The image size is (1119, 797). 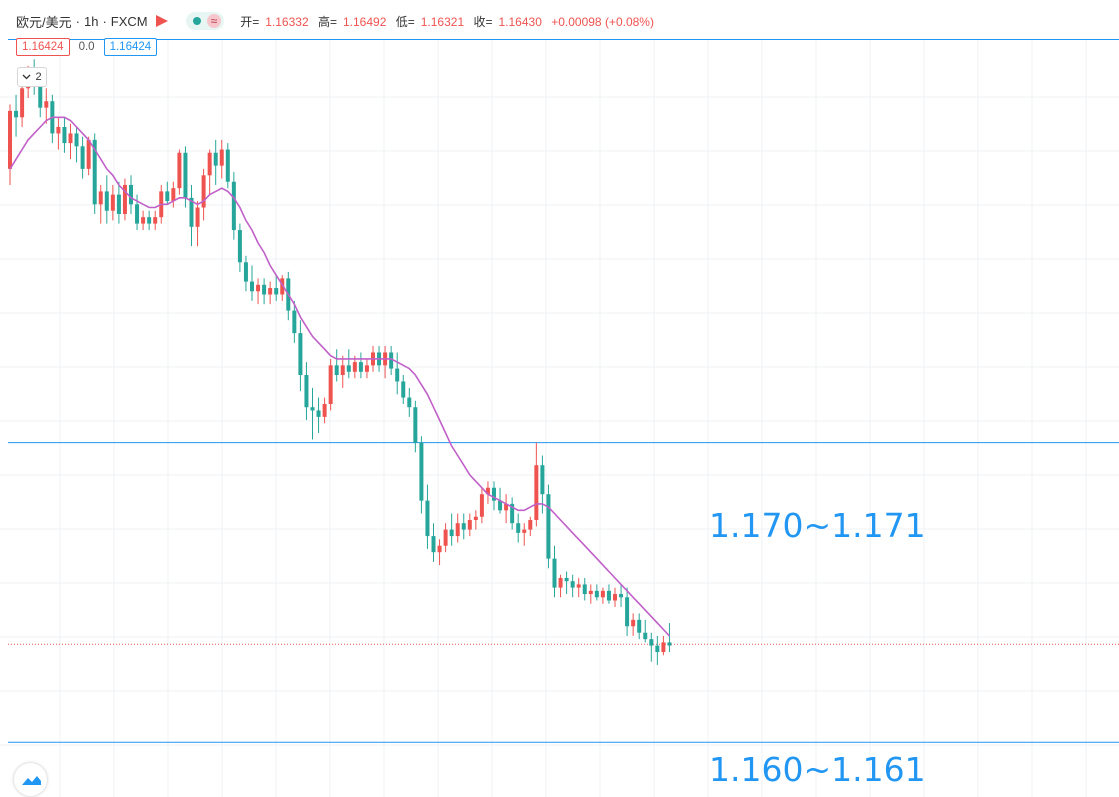 What do you see at coordinates (205, 21) in the screenshot?
I see `market-status-pill: ≈` at bounding box center [205, 21].